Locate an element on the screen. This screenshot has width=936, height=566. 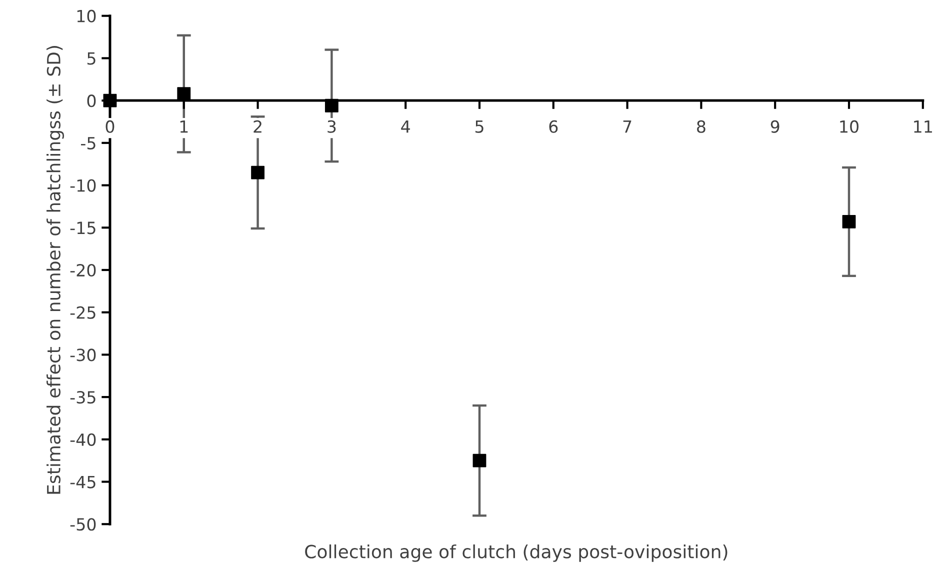
x-tick-label: 7 is located at coordinates (627, 126).